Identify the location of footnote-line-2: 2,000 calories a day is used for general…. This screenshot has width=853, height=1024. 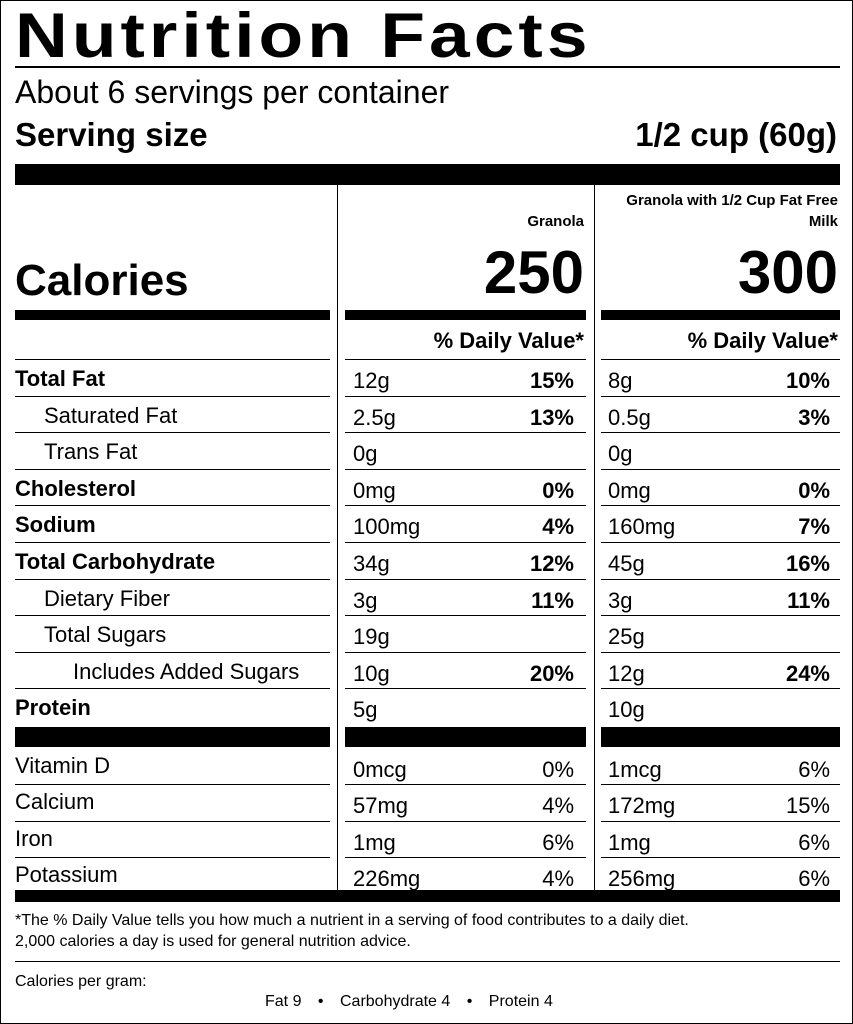
(213, 941).